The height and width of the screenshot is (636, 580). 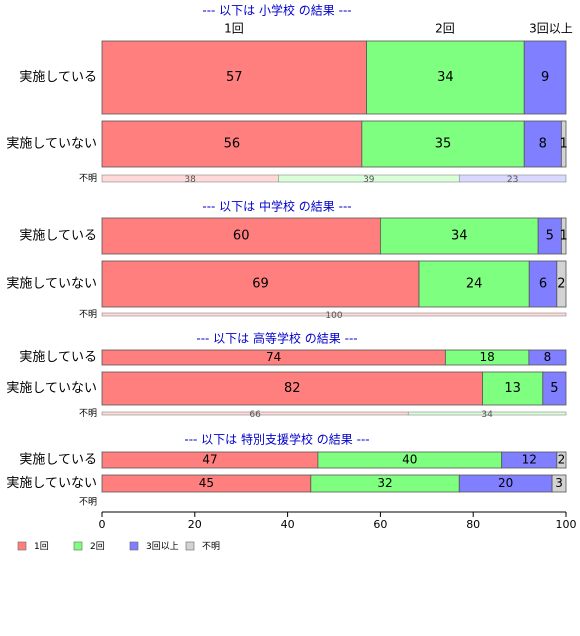 What do you see at coordinates (445, 29) in the screenshot?
I see `column-header-2: 2回` at bounding box center [445, 29].